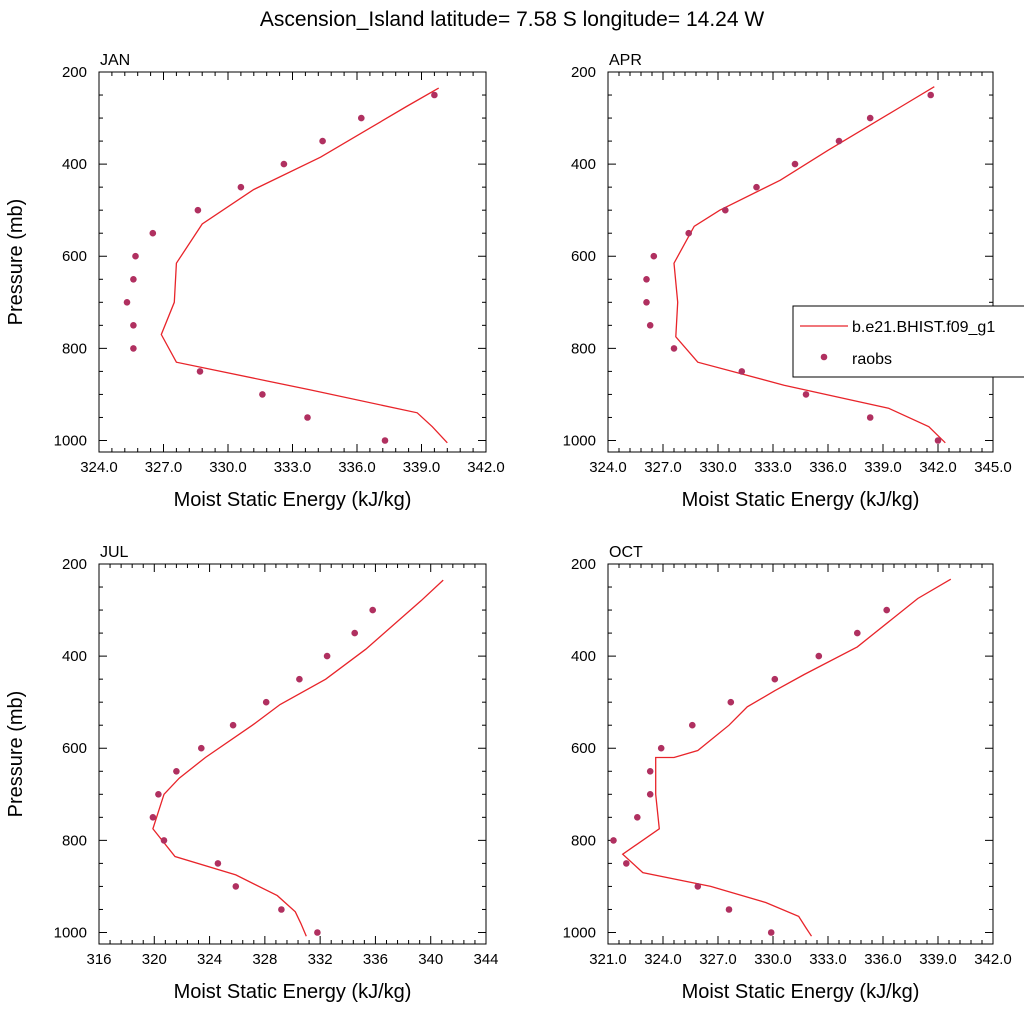  Describe the element at coordinates (583, 256) in the screenshot. I see `y-tick-label: 600` at that location.